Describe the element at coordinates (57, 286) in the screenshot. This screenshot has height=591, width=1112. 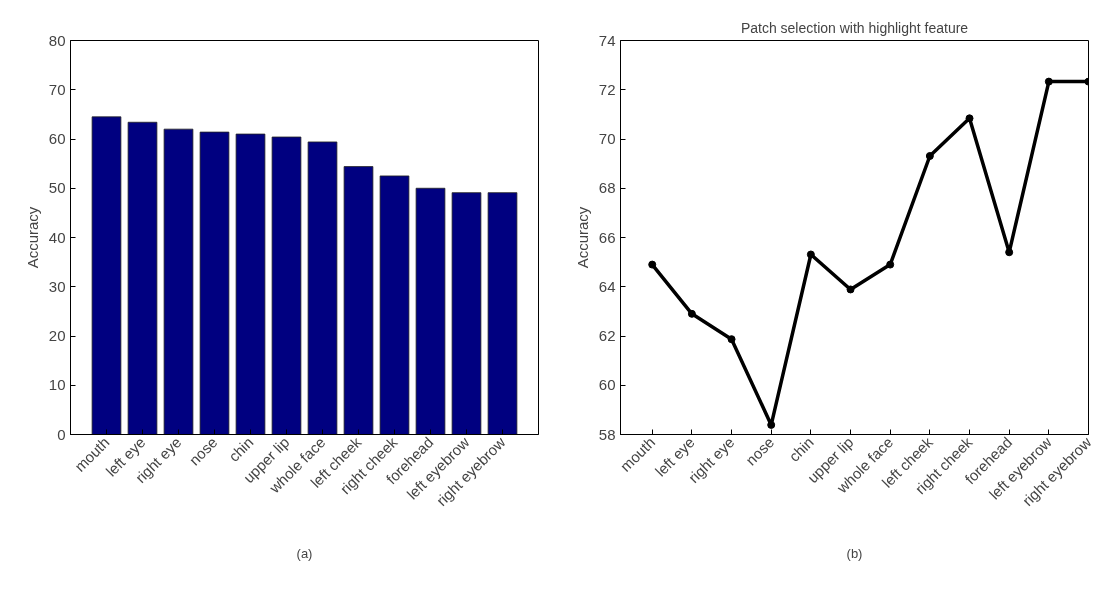
I see `y-tick-label: 30` at that location.